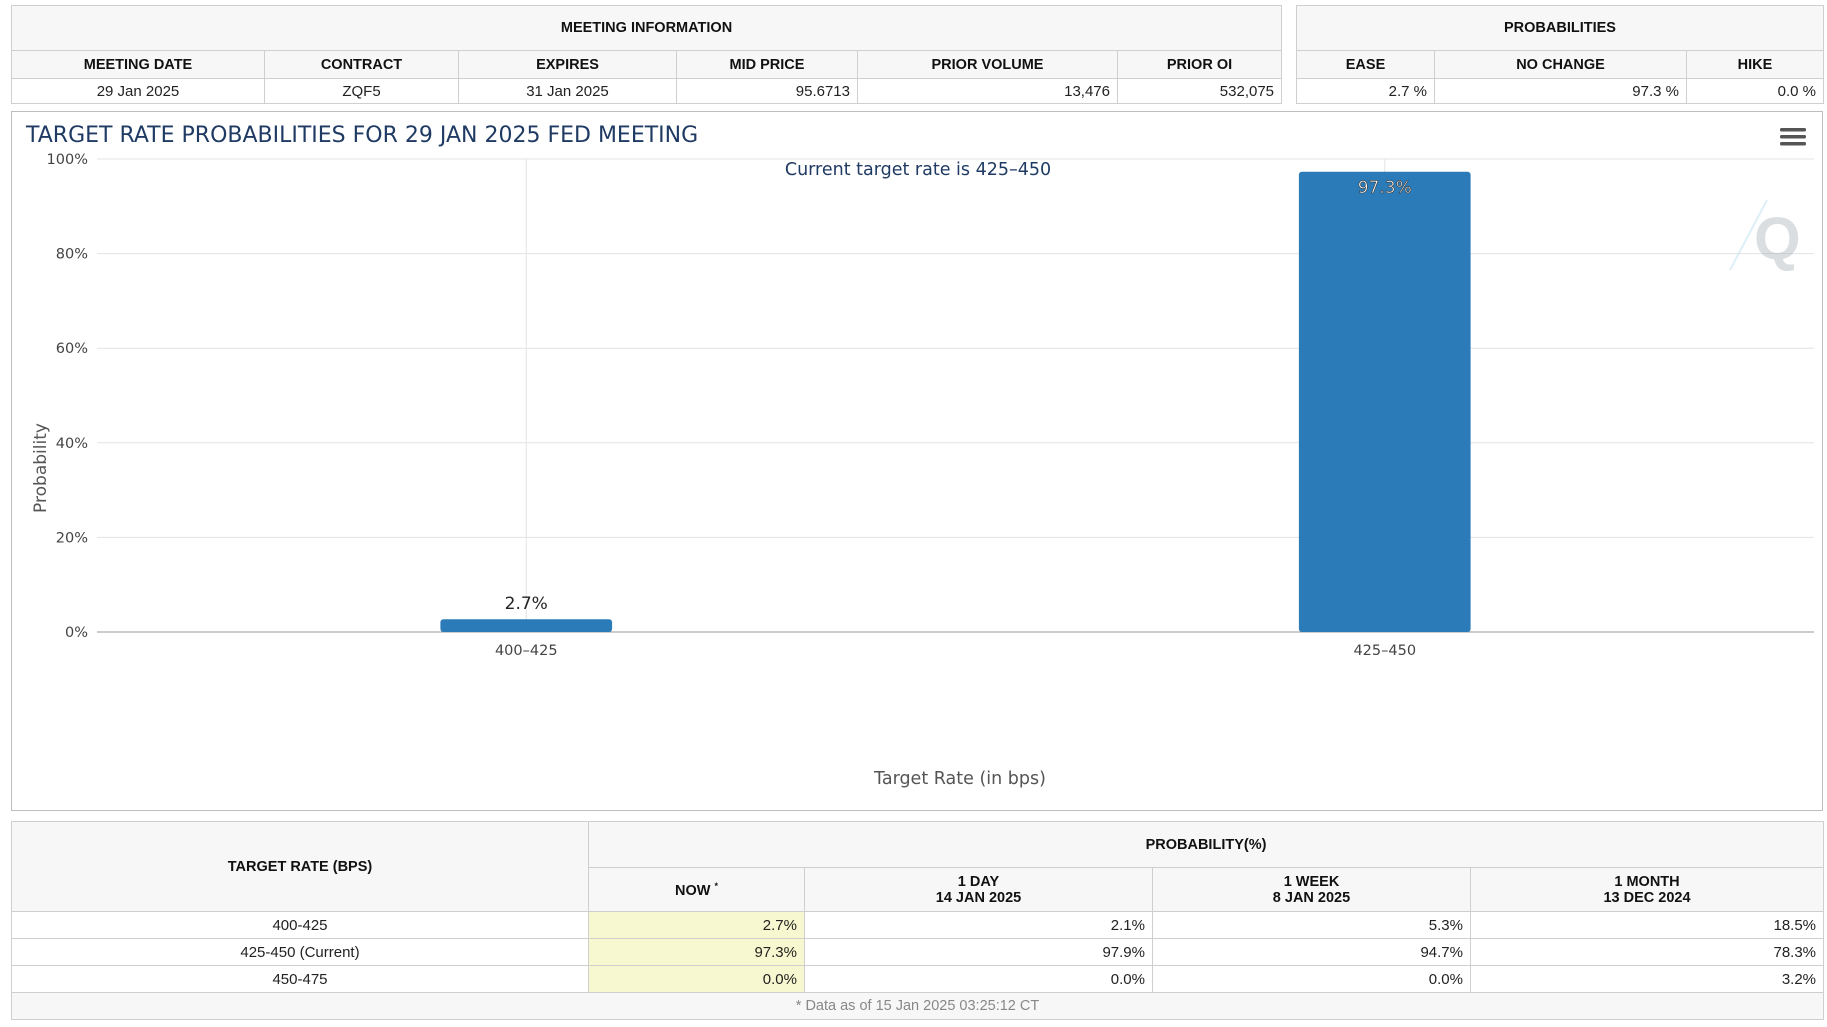 This screenshot has width=1827, height=1027. Describe the element at coordinates (1647, 897) in the screenshot. I see `one-month-date: 13 DEC 2024` at that location.